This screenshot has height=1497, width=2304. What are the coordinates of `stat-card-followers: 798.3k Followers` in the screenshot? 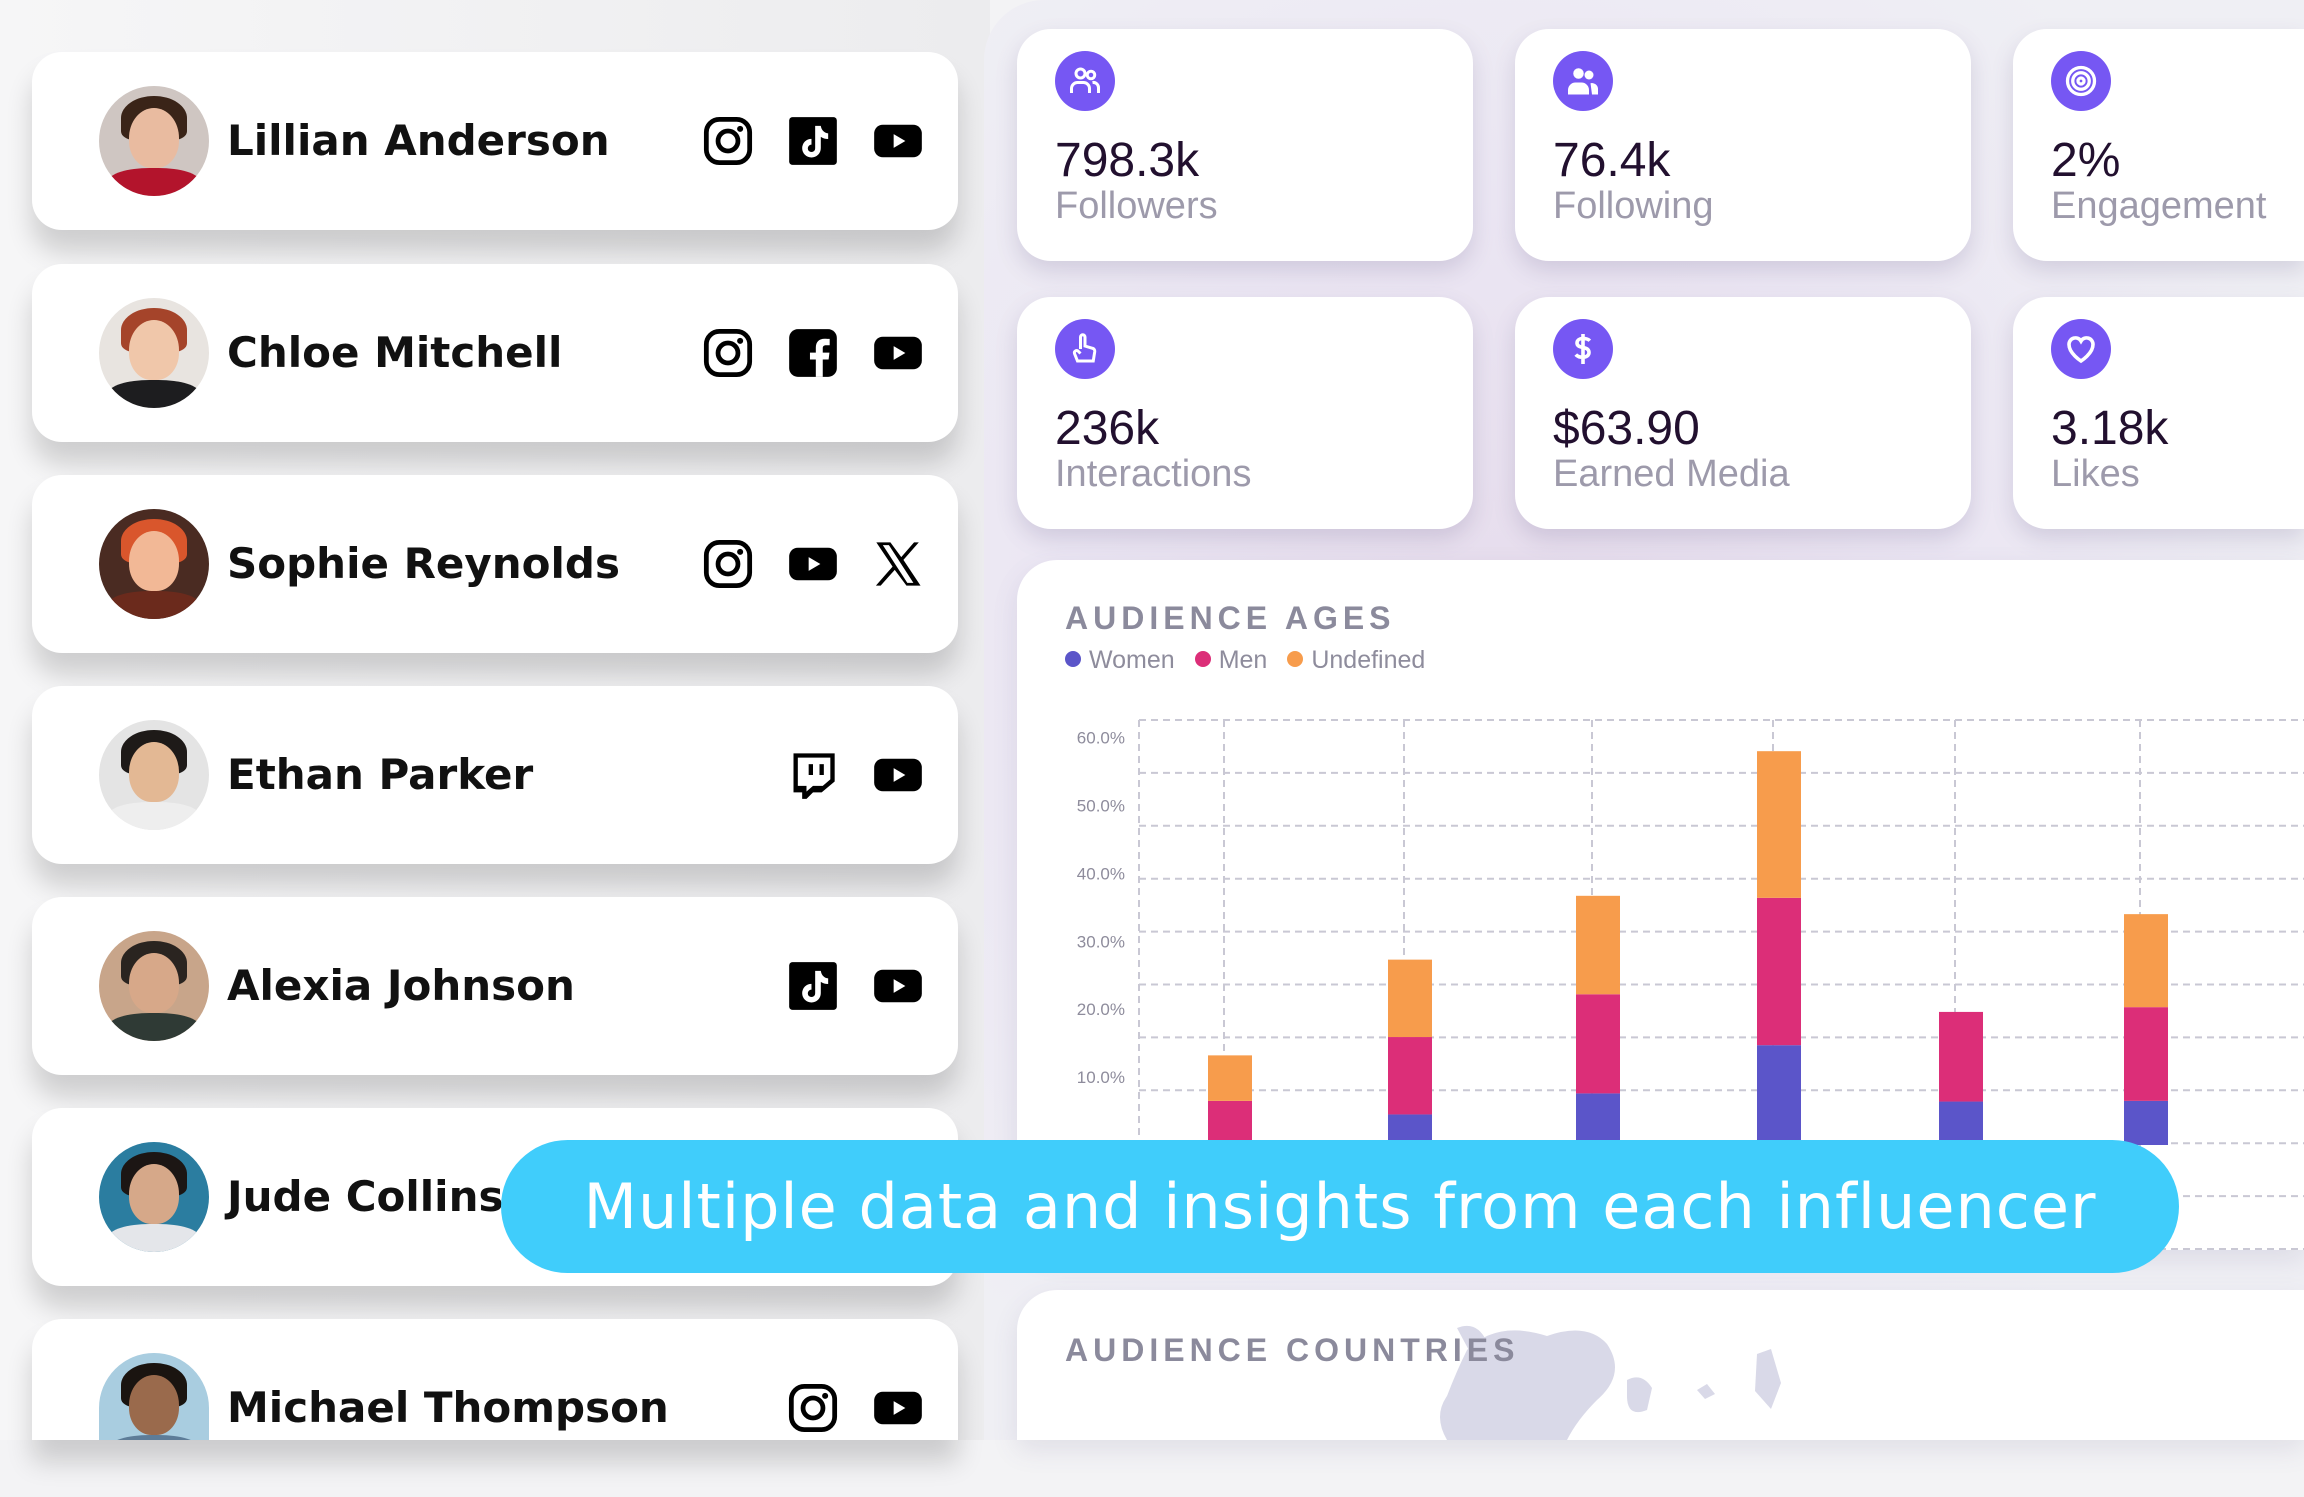 It's located at (1245, 145).